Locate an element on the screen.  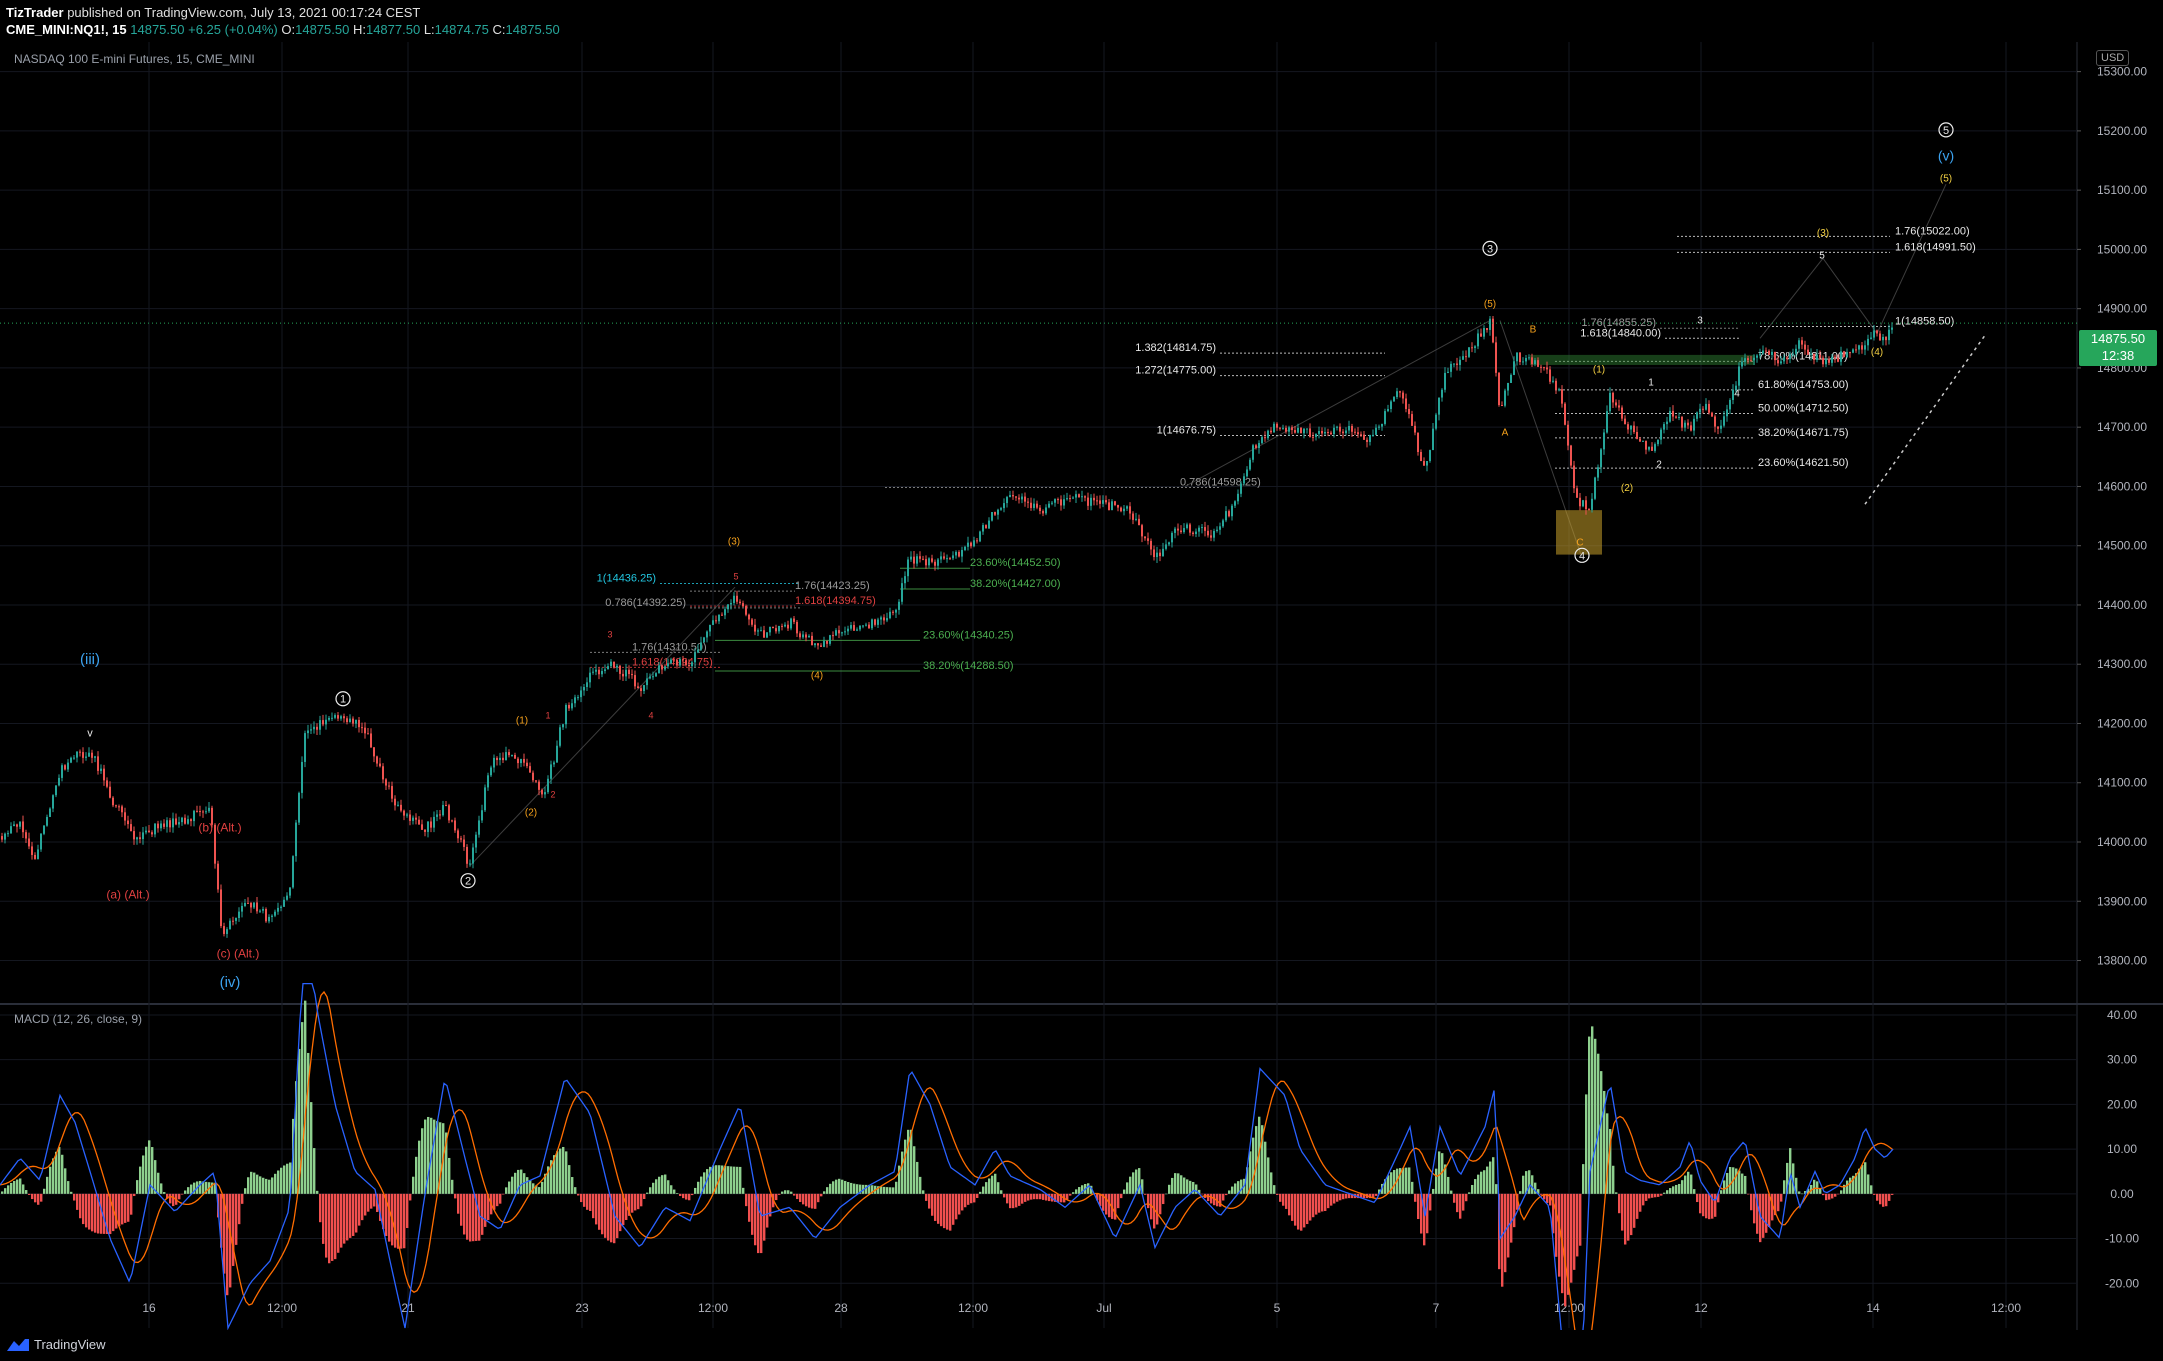
fib-level-label: 1(14676.75) is located at coordinates (1186, 430).